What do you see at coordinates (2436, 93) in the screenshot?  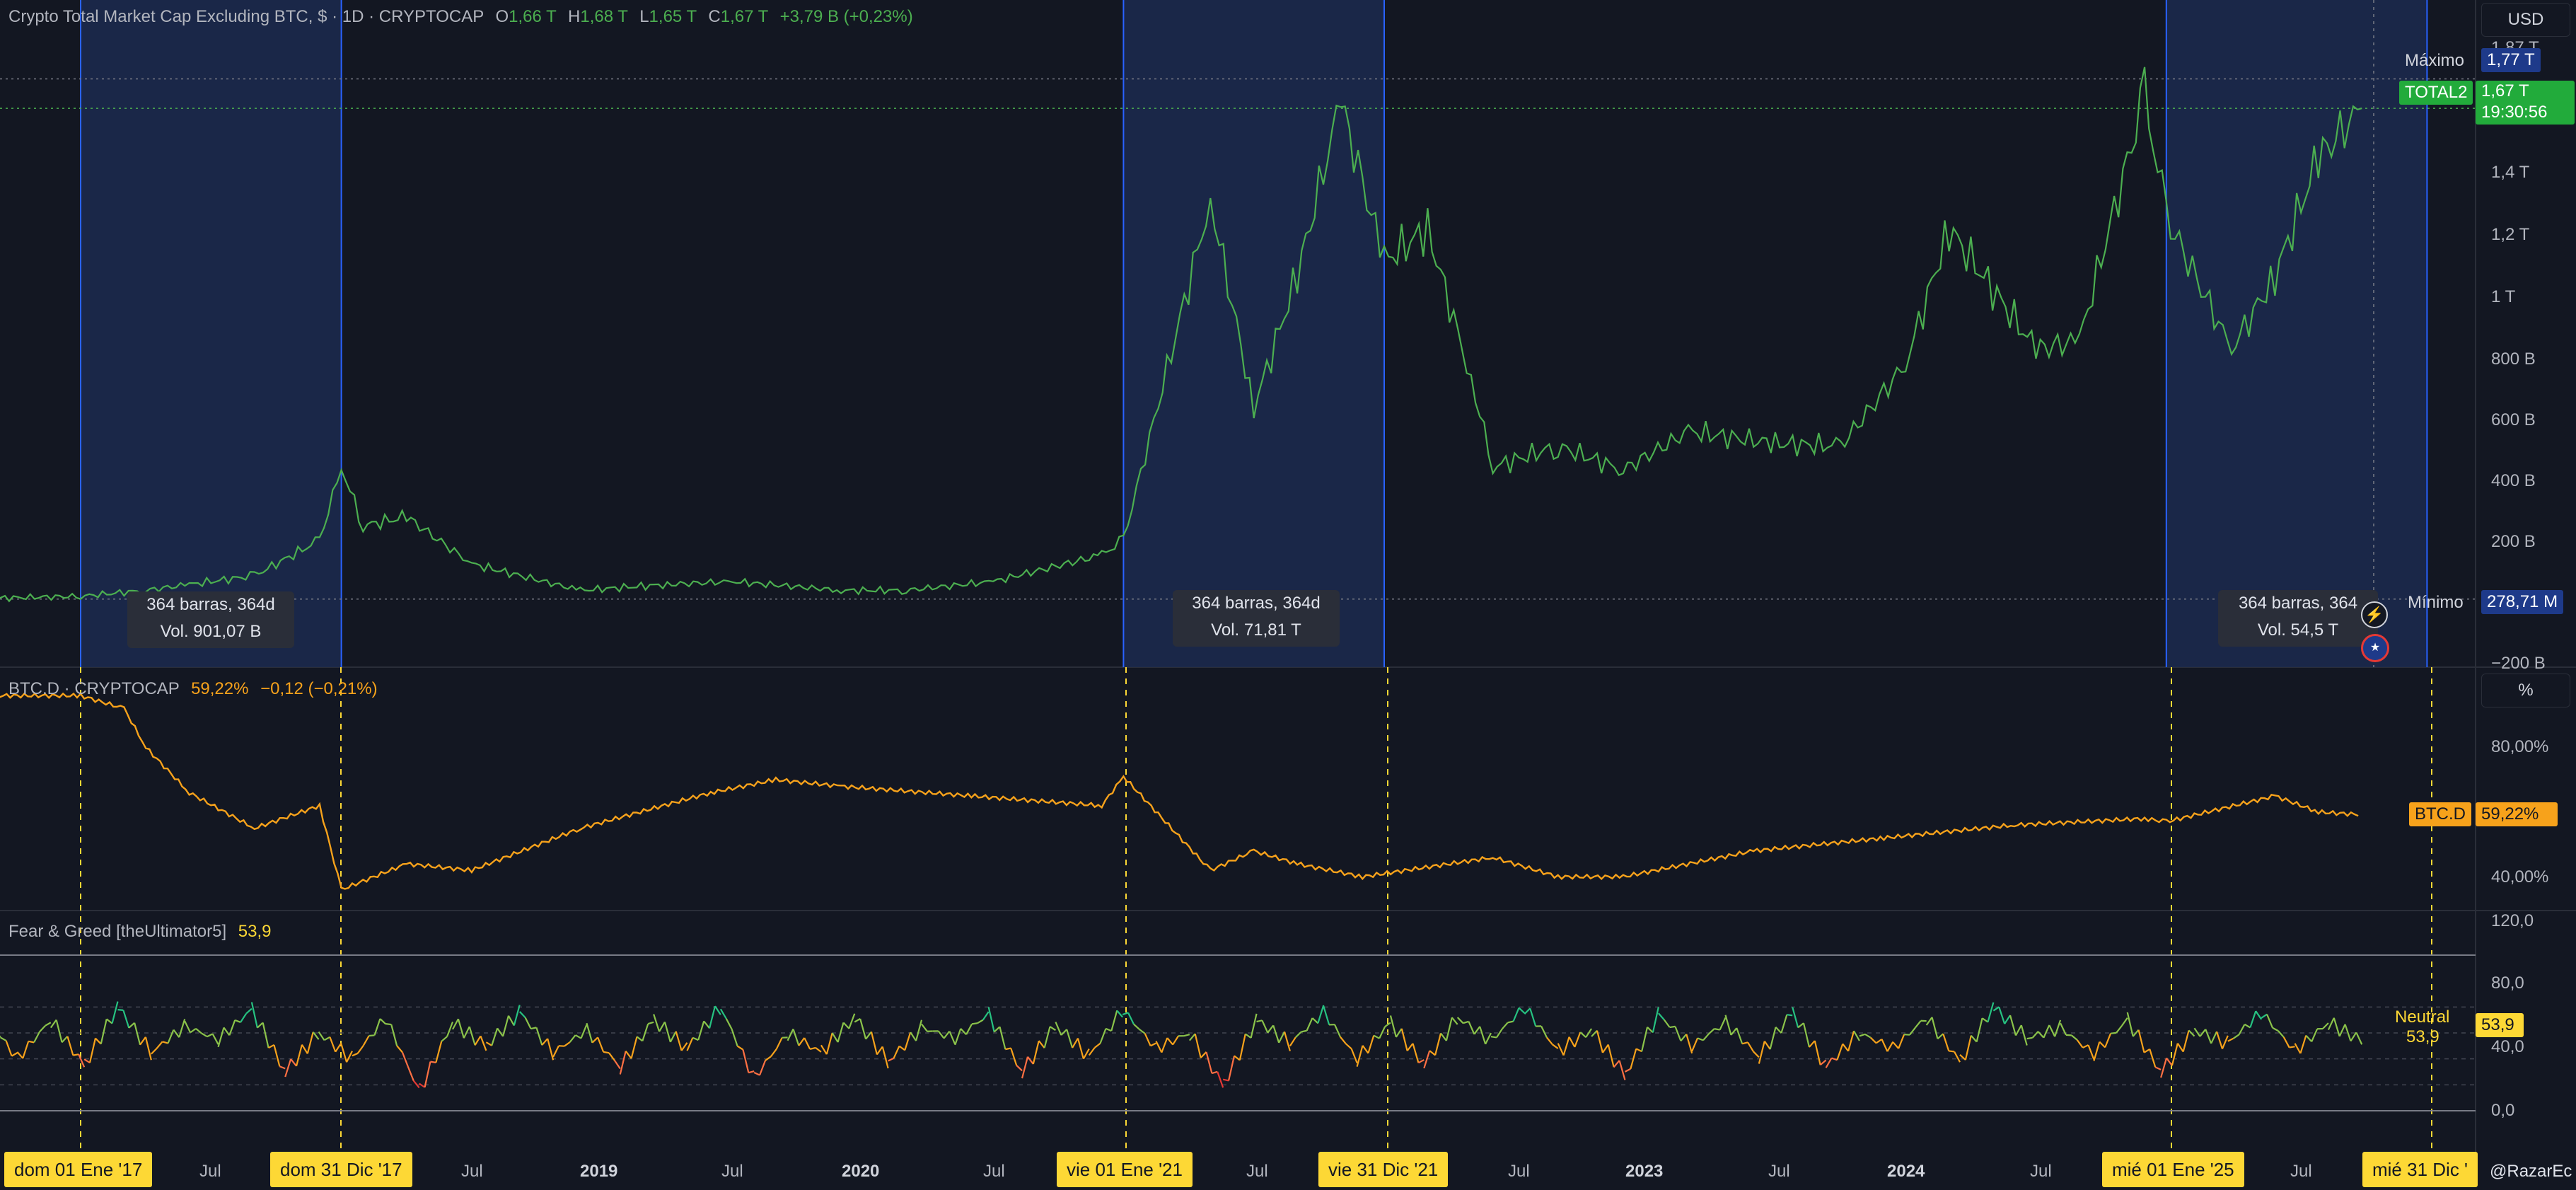 I see `symbol-name-tag: TOTAL2` at bounding box center [2436, 93].